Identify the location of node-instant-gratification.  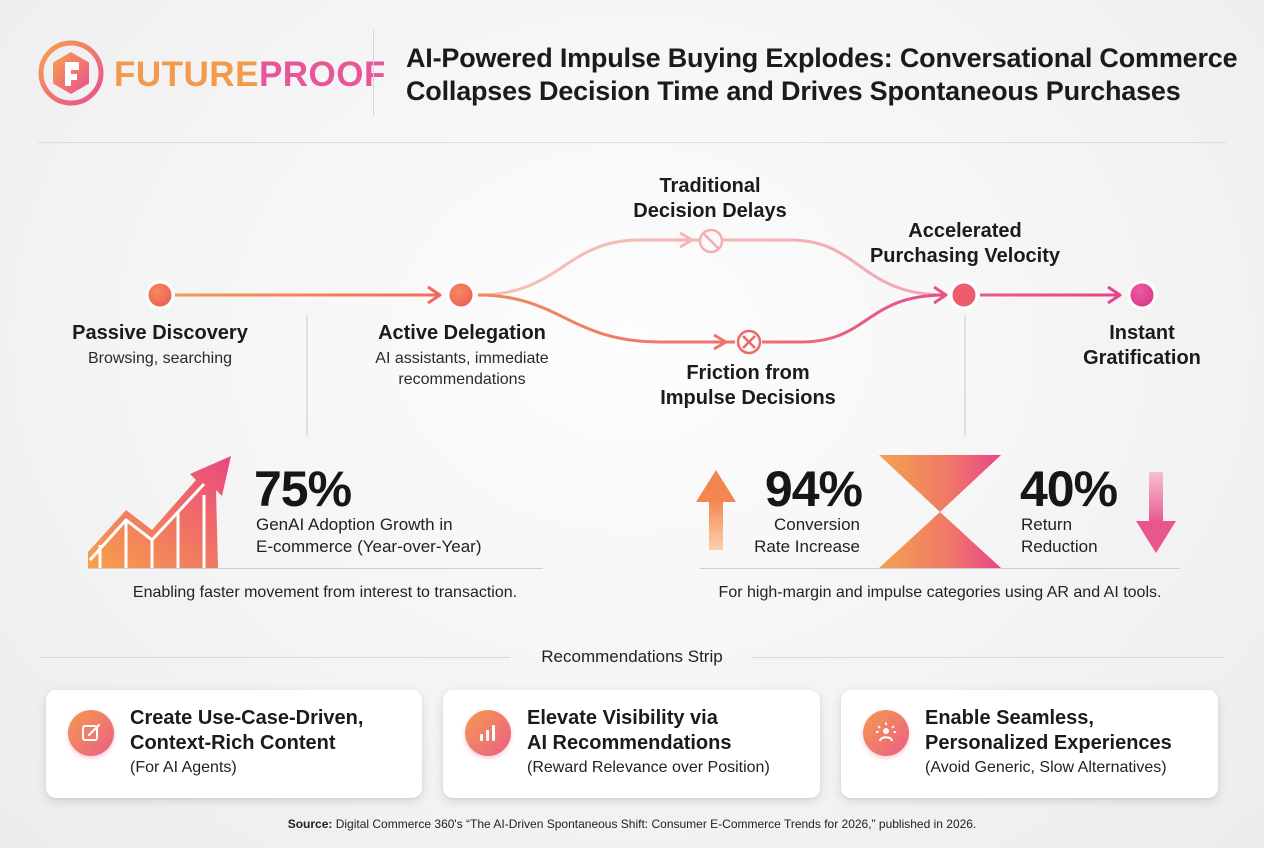
(1142, 295).